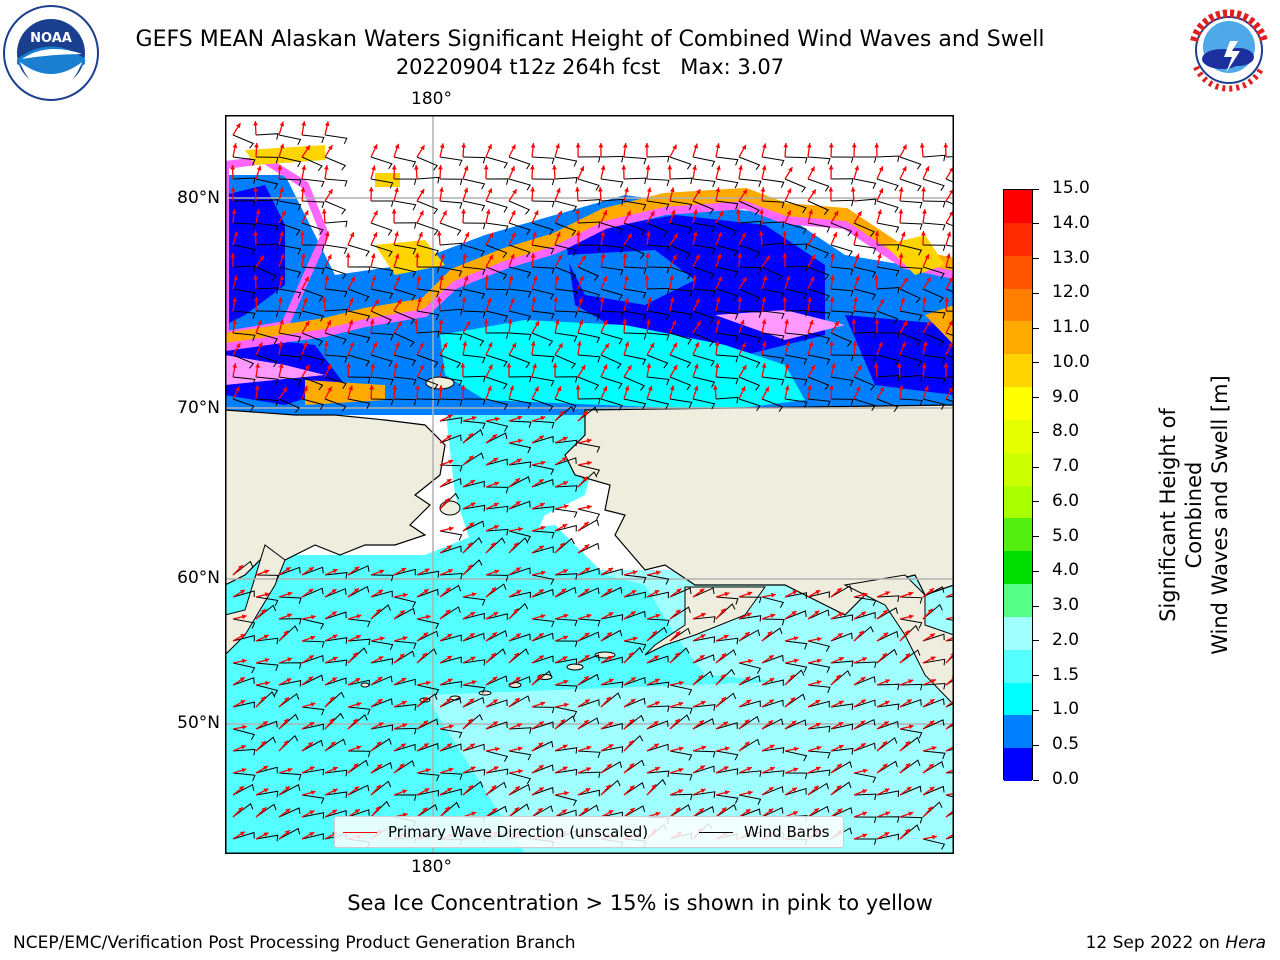  I want to click on wave-direction-arrow, so click(949, 704).